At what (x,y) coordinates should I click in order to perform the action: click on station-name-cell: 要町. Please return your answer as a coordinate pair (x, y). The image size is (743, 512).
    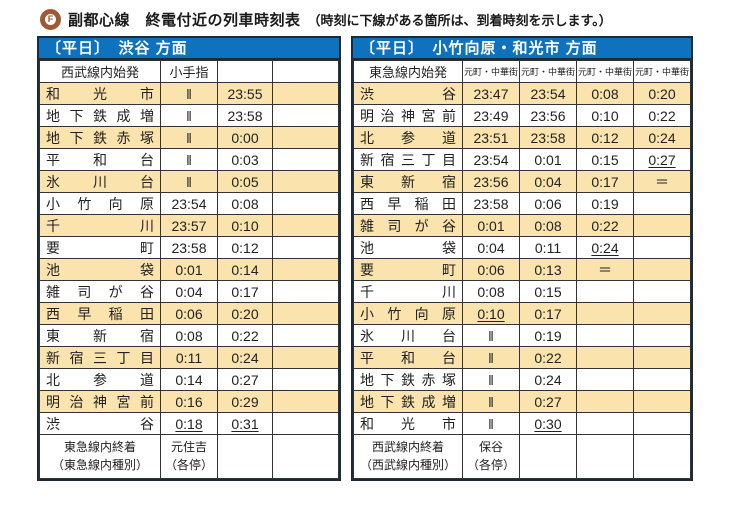
    Looking at the image, I should click on (408, 269).